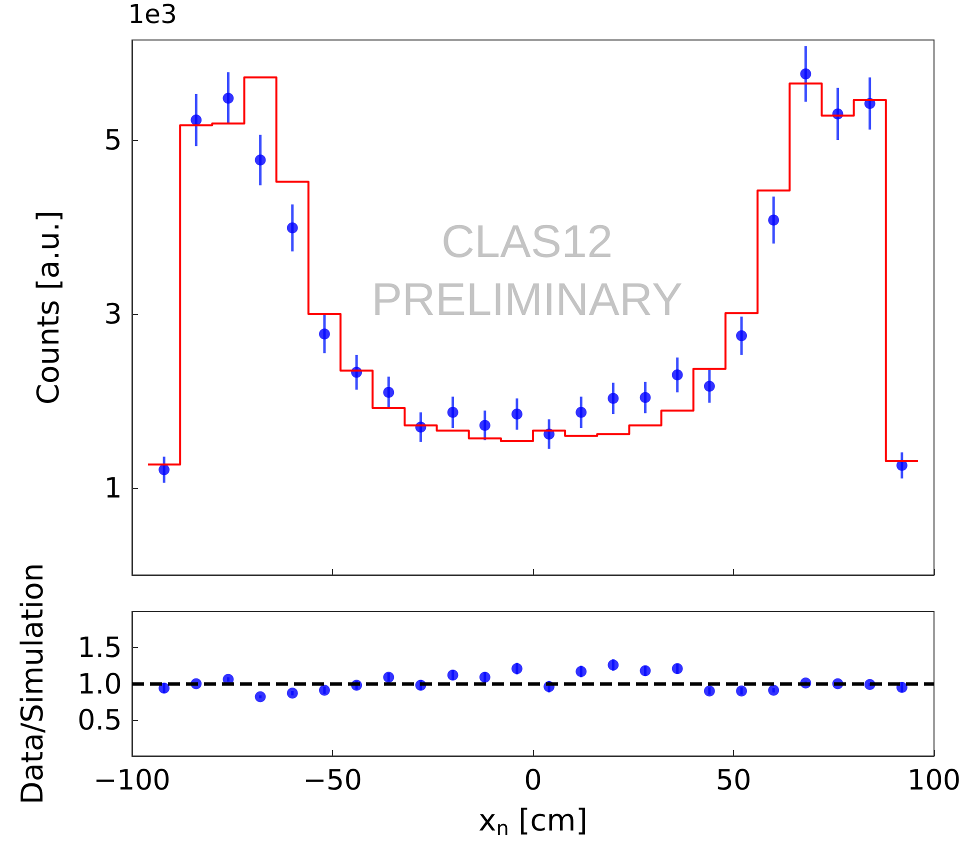 The width and height of the screenshot is (973, 843). Describe the element at coordinates (33, 683) in the screenshot. I see `y-axis-title: Data/Simulation` at that location.